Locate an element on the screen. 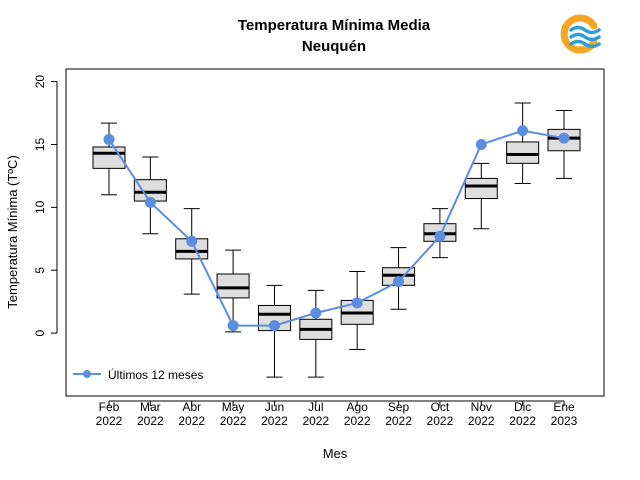 Image resolution: width=640 pixels, height=480 pixels. y-tick-label: 15 is located at coordinates (40, 144).